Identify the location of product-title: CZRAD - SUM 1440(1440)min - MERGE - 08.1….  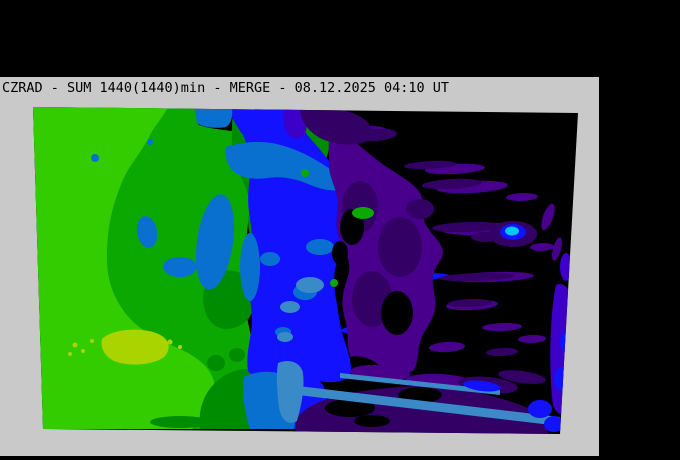
(226, 88).